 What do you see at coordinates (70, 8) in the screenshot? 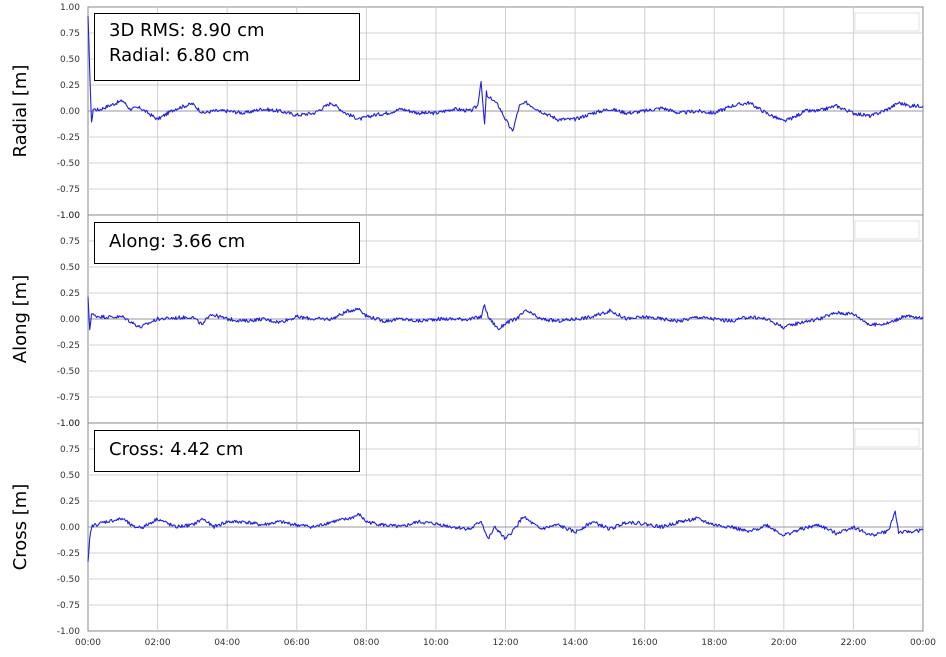
I see `y-tick-label-0-0: 1.00` at bounding box center [70, 8].